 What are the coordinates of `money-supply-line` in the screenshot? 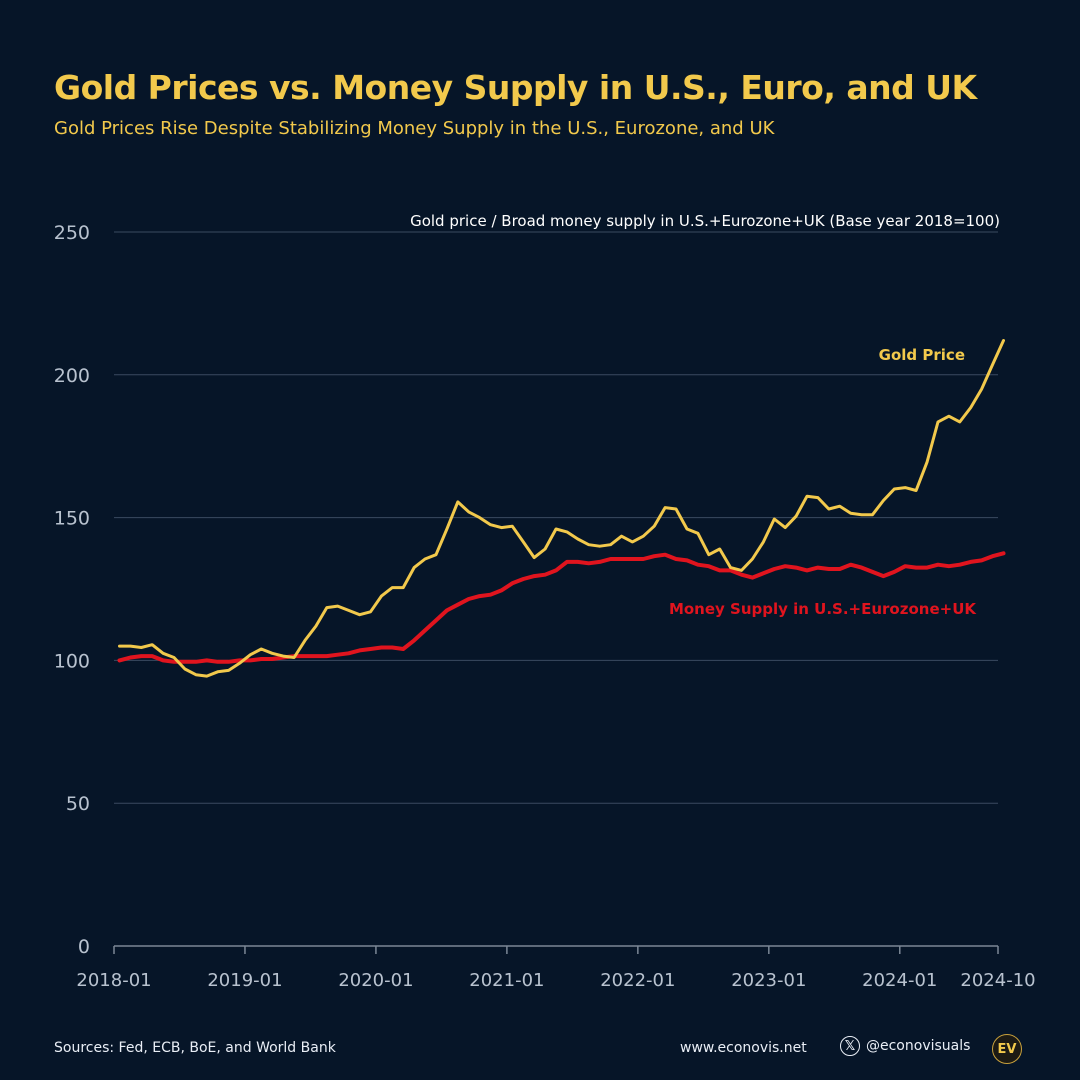 It's located at (561, 607).